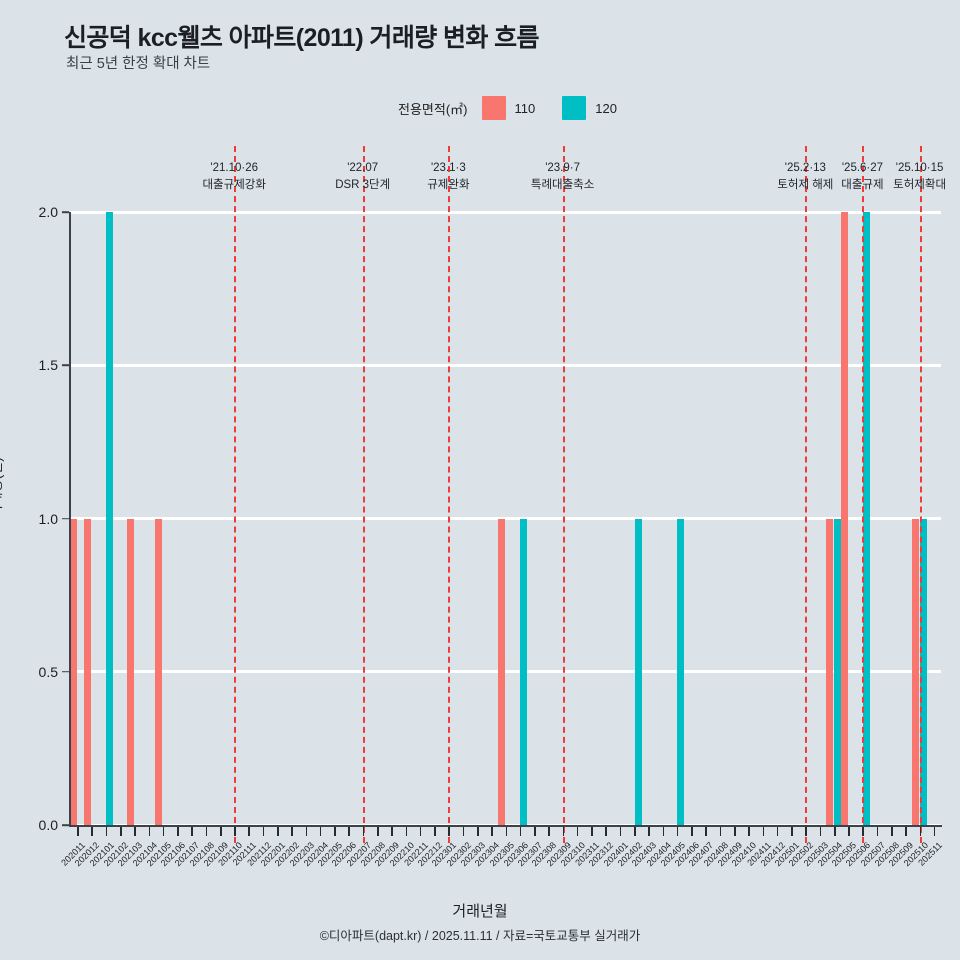 Image resolution: width=960 pixels, height=960 pixels. I want to click on event-name: 규제완화, so click(448, 184).